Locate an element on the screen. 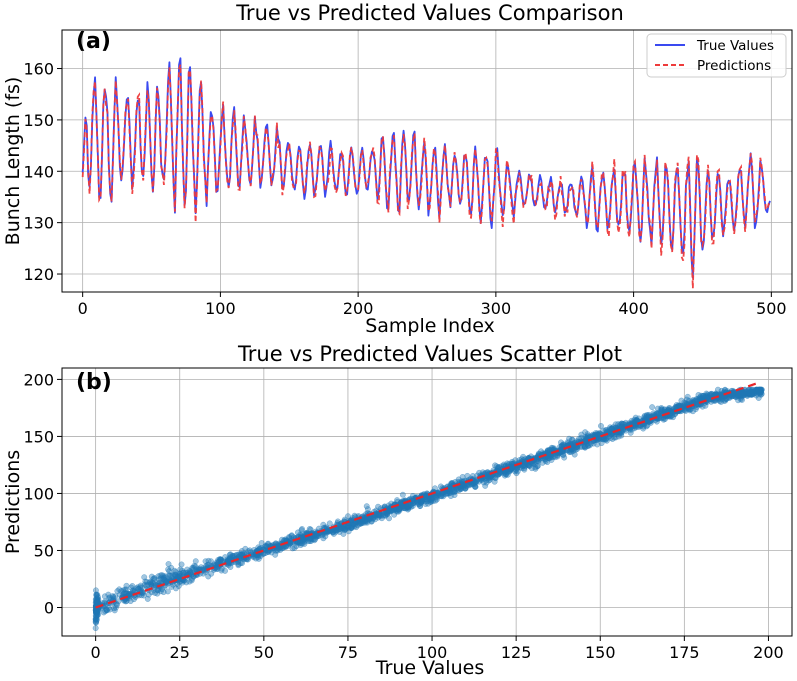 The image size is (797, 681). chart-a-xlabel: Sample Index is located at coordinates (430, 326).